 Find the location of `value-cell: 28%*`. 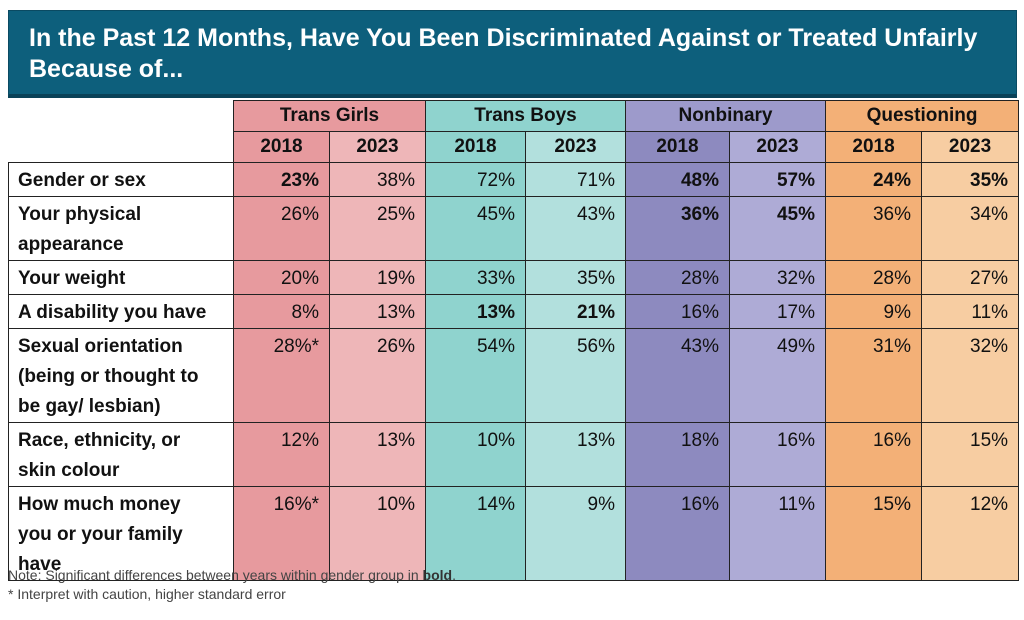

value-cell: 28%* is located at coordinates (281, 375).